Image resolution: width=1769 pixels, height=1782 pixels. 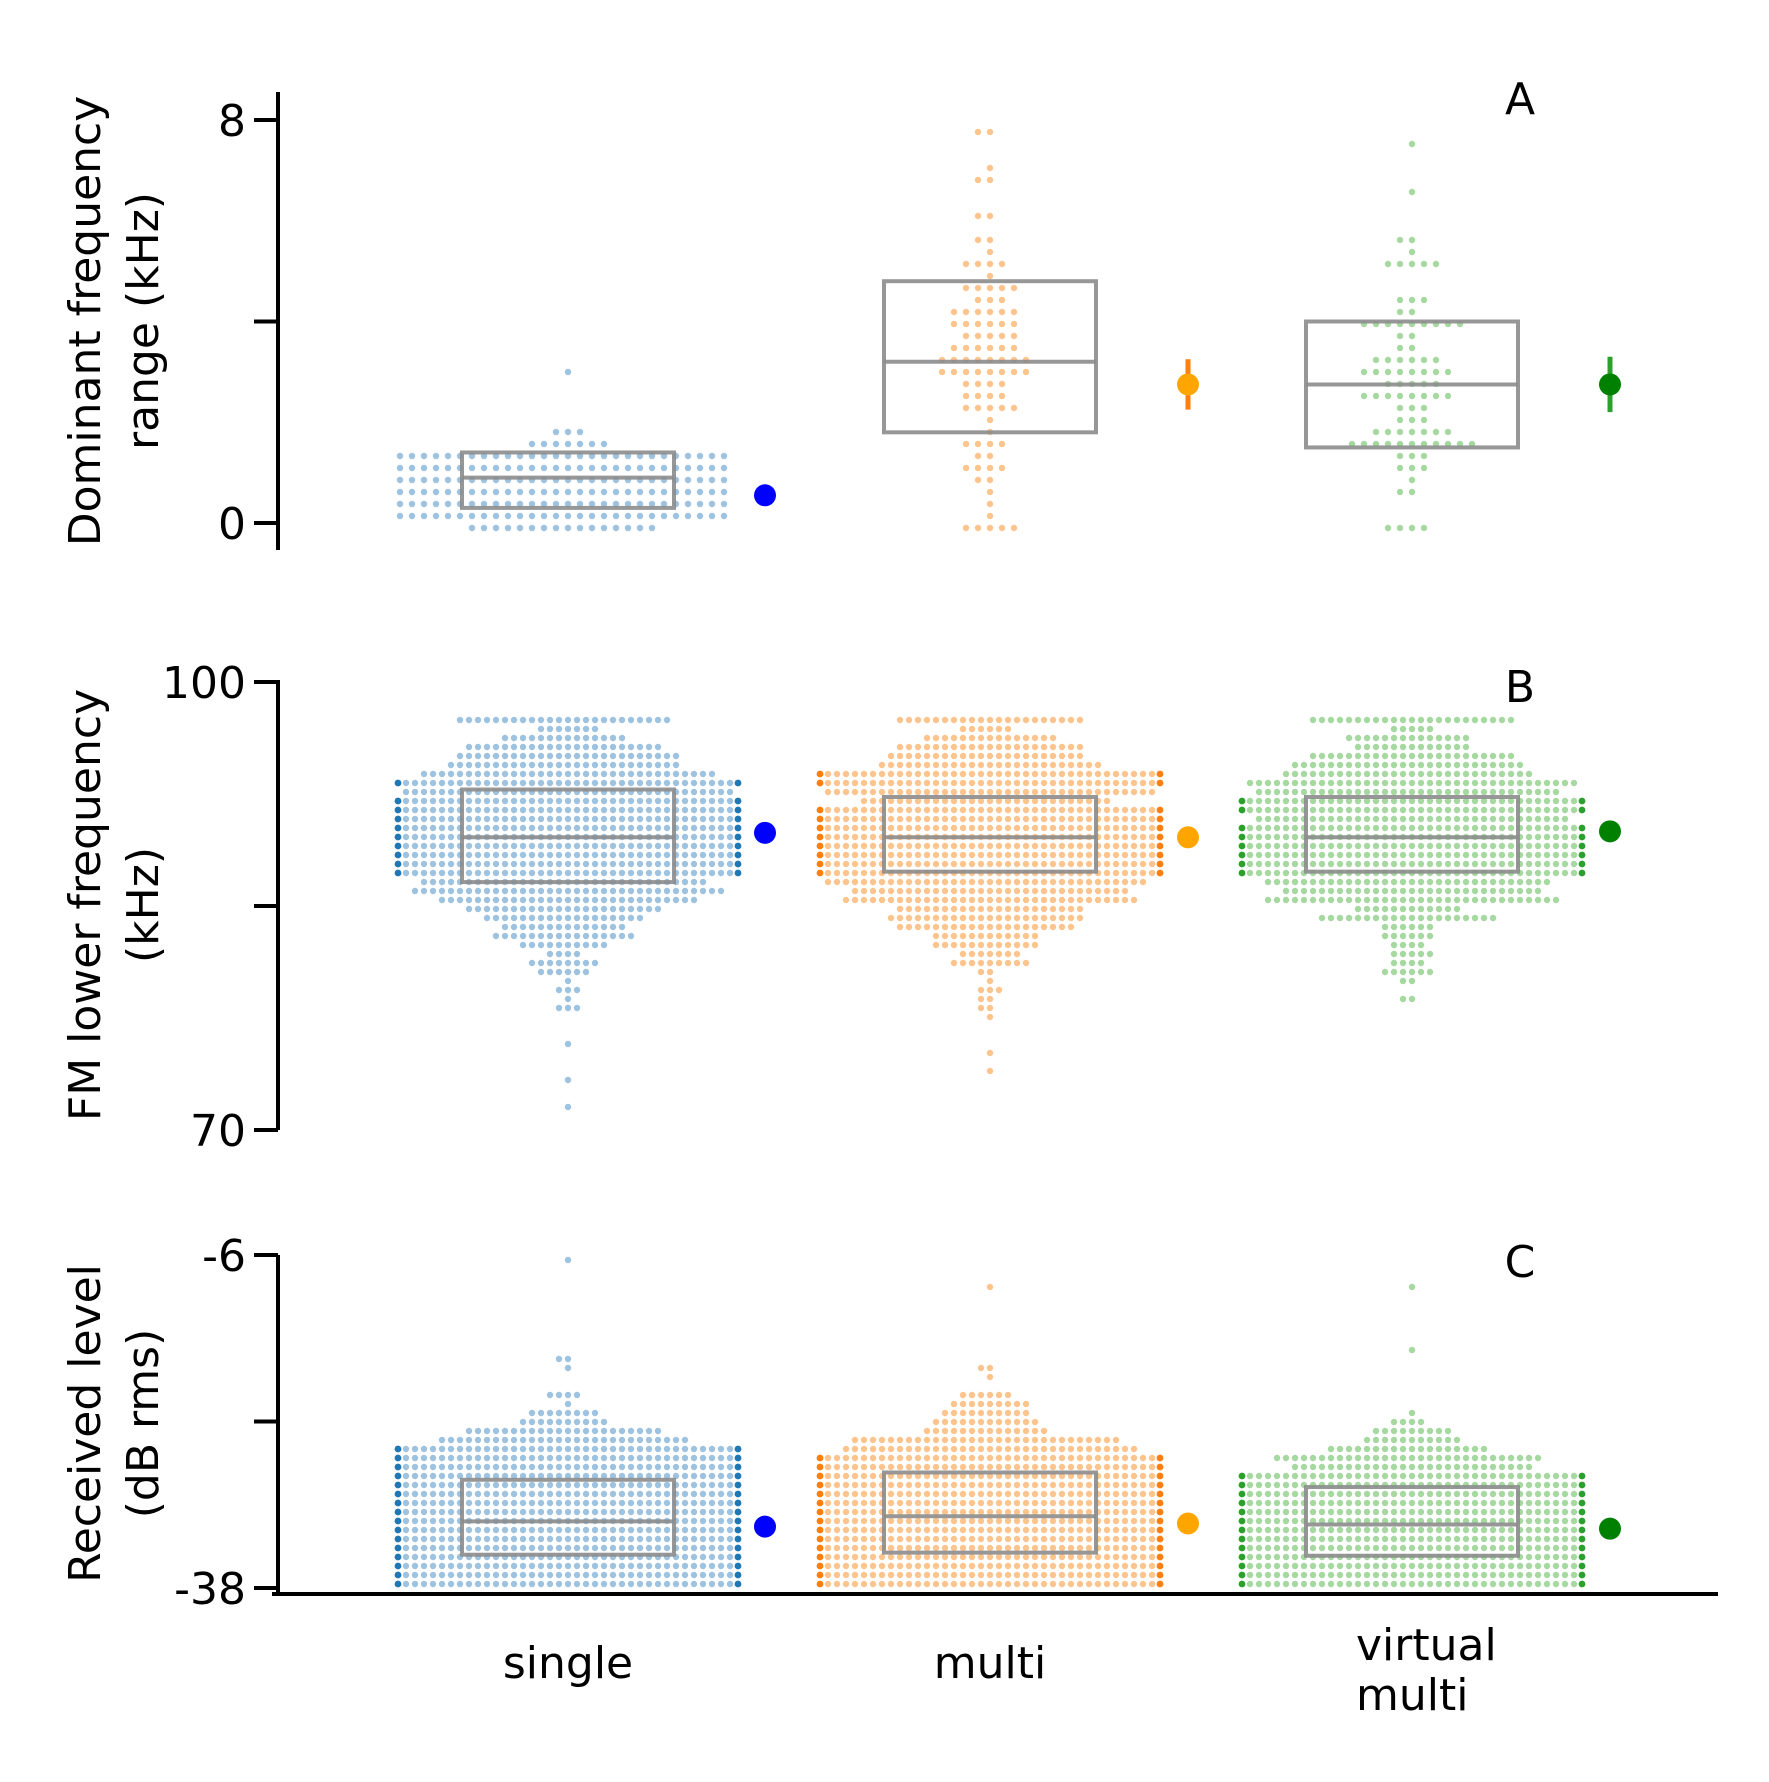 What do you see at coordinates (738, 1503) in the screenshot?
I see `swarm-point-overflow` at bounding box center [738, 1503].